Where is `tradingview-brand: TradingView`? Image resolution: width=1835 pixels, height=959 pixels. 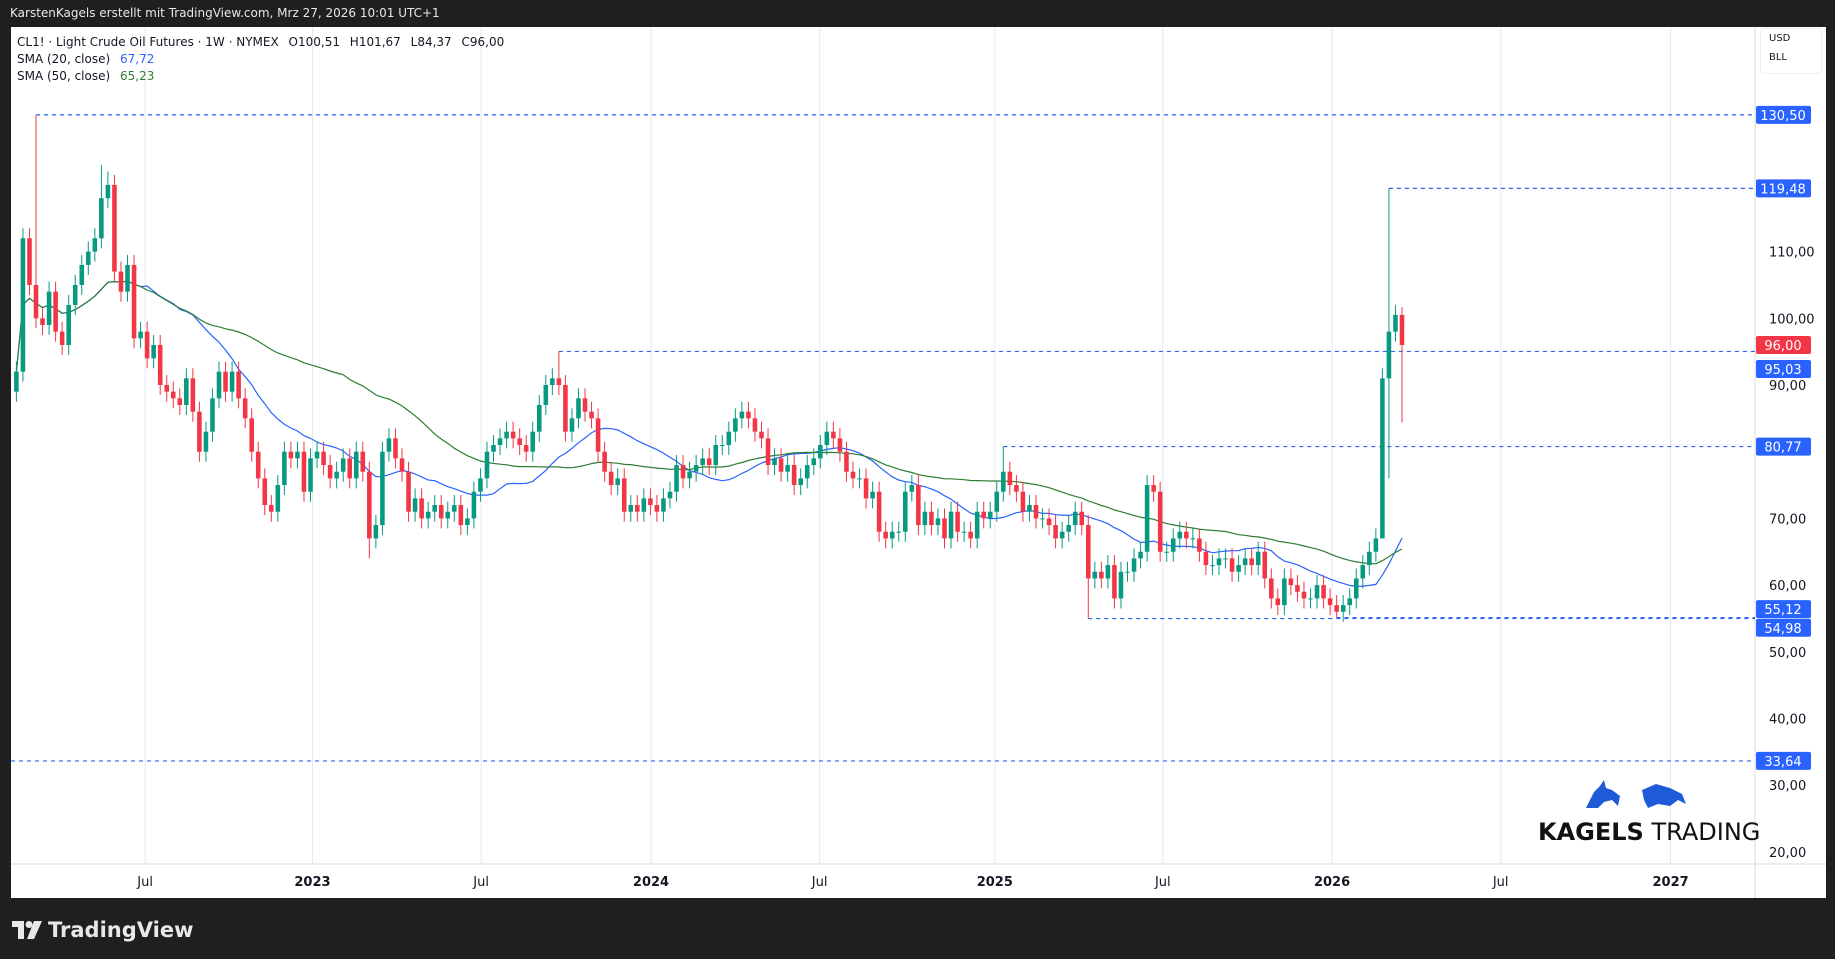 tradingview-brand: TradingView is located at coordinates (102, 930).